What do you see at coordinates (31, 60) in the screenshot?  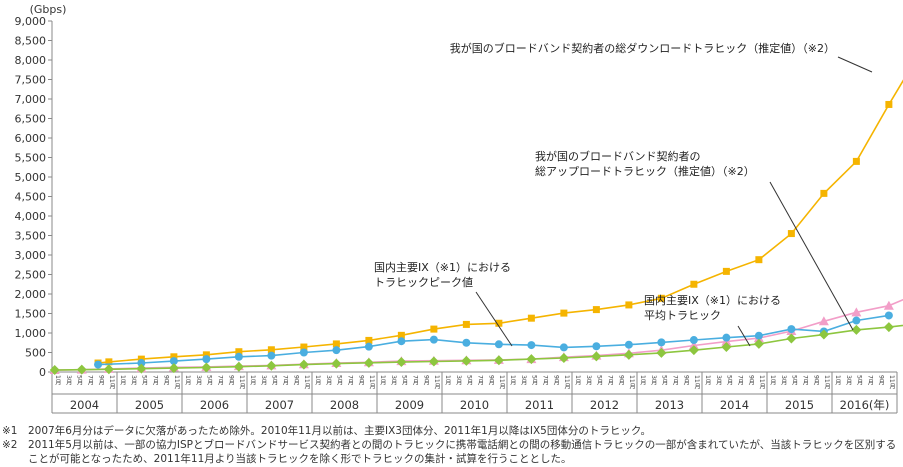 I see `y-tick-label: 8,000` at bounding box center [31, 60].